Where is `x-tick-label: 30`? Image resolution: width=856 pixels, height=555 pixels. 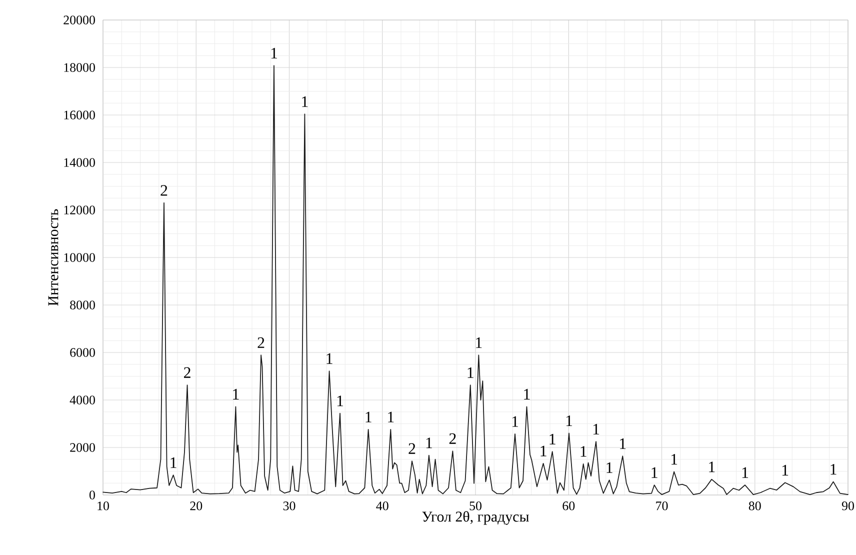
x-tick-label: 30 is located at coordinates (289, 506).